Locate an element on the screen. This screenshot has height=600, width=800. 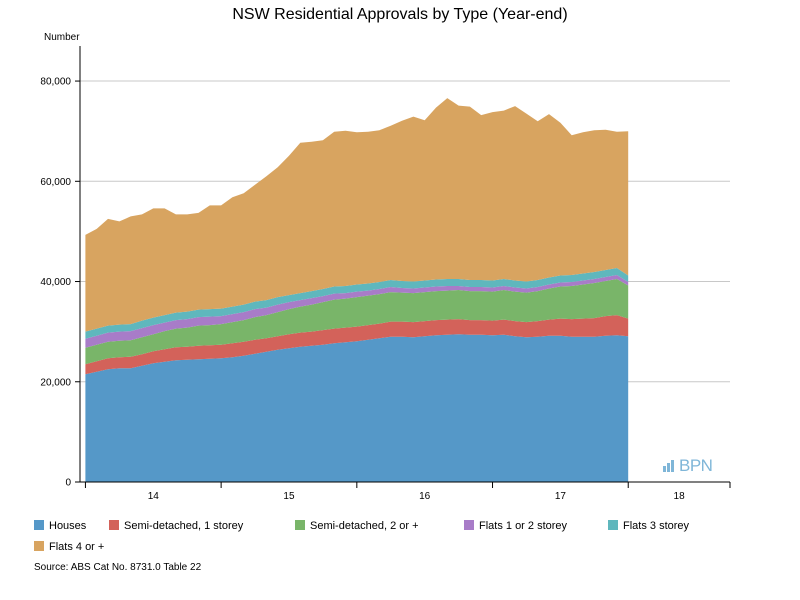
x-tick-label: 14 is located at coordinates (154, 496).